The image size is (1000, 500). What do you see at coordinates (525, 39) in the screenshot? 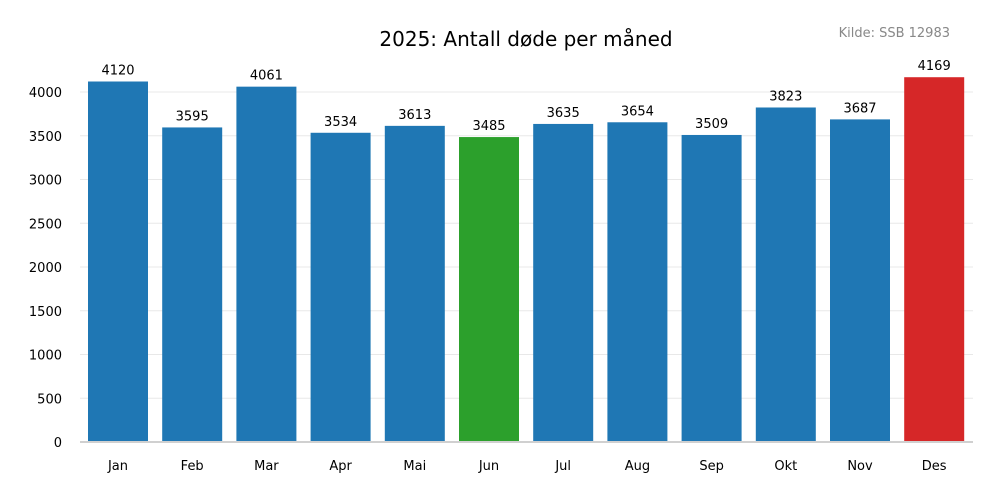
I see `chart-title: 2025: Antall døde per måned` at bounding box center [525, 39].